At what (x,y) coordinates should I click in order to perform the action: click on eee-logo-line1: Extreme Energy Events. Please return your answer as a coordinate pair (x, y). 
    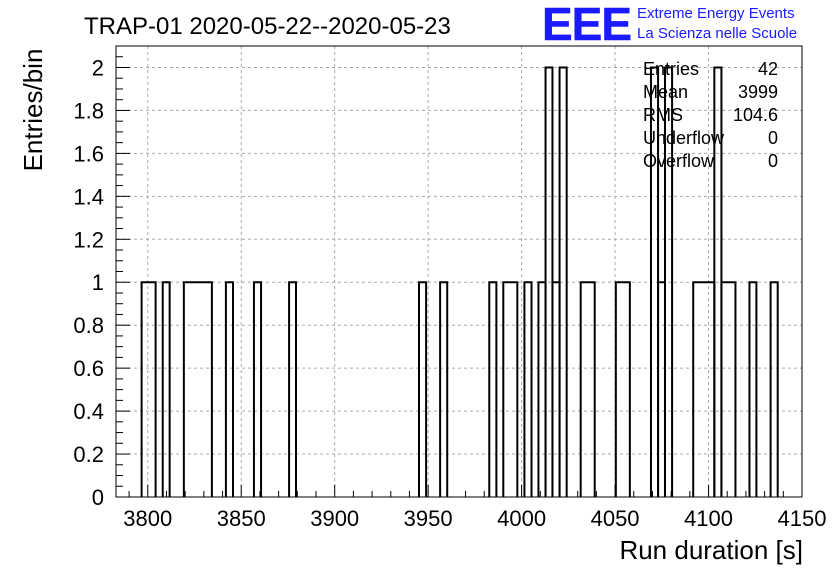
    Looking at the image, I should click on (716, 13).